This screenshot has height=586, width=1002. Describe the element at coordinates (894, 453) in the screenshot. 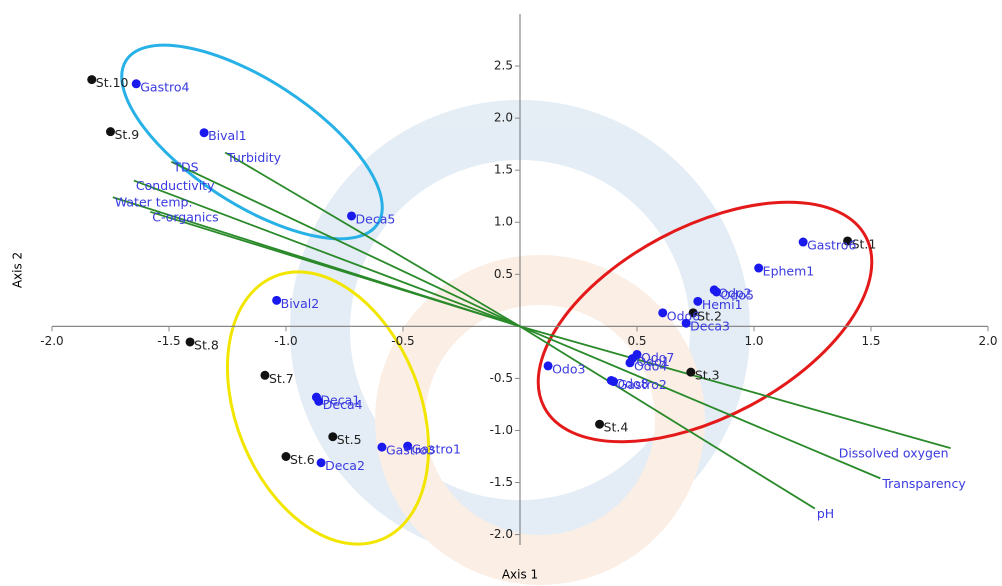

I see `vector-label: Dissolved oxygen` at that location.